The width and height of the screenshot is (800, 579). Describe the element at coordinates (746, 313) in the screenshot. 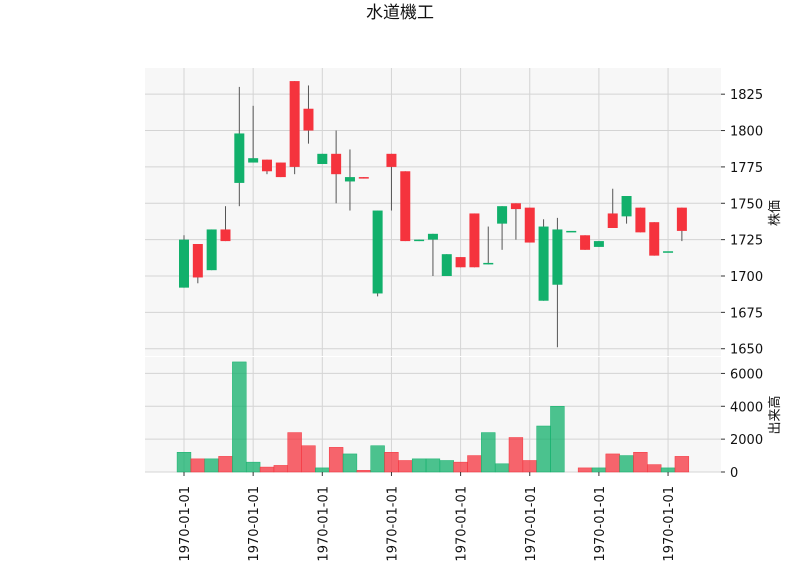

I see `price-tick-label: 1675` at that location.